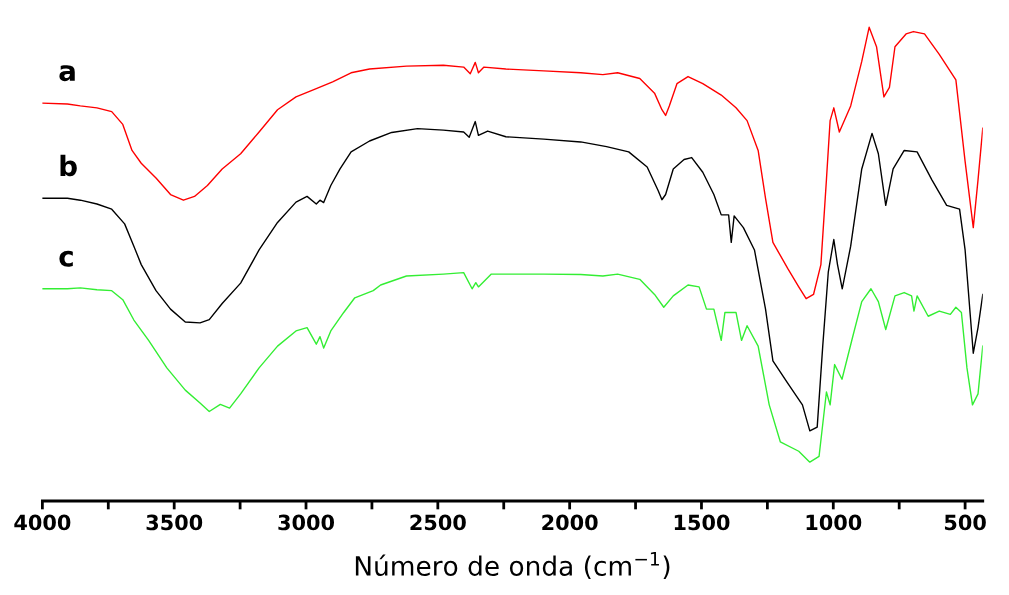 Image resolution: width=1009 pixels, height=595 pixels. What do you see at coordinates (67, 73) in the screenshot?
I see `series-label: a` at bounding box center [67, 73].